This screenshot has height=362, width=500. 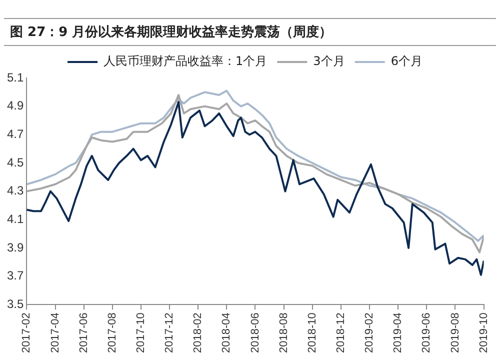 What do you see at coordinates (186, 61) in the screenshot?
I see `legend-label: 人民币理财产品收益率：1个月` at bounding box center [186, 61].